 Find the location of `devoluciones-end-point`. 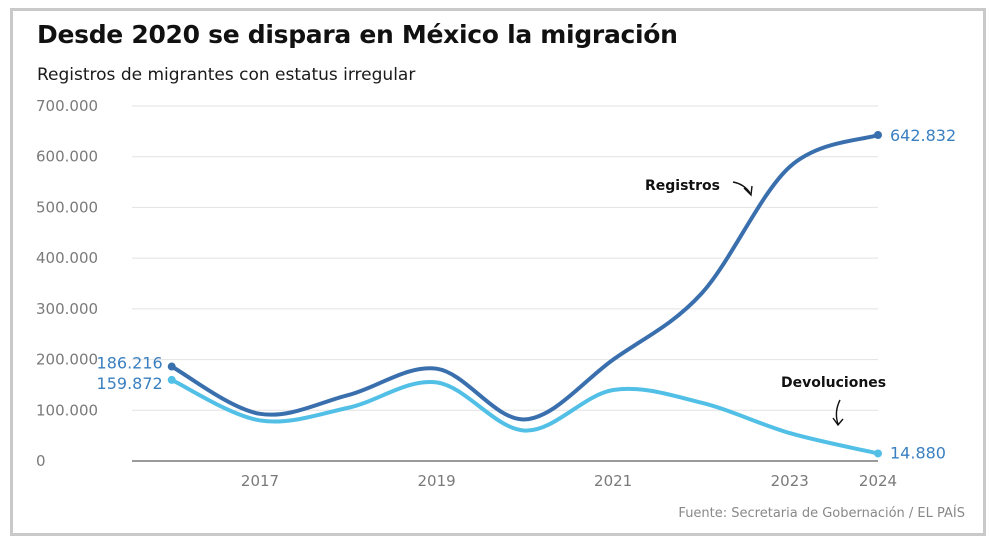

devoluciones-end-point is located at coordinates (878, 453).